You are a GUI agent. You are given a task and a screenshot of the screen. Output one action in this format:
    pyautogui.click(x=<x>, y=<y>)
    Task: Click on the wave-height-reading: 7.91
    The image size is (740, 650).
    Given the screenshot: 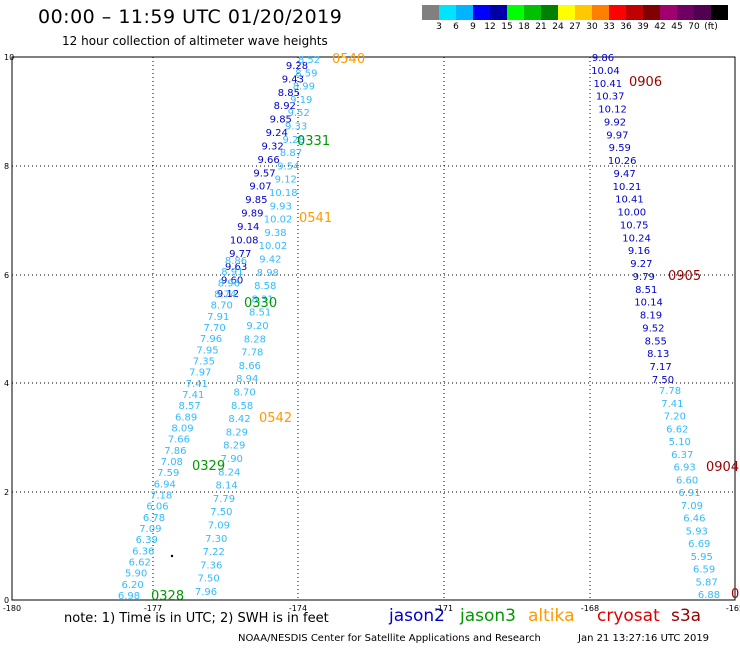 What is the action you would take?
    pyautogui.click(x=218, y=317)
    